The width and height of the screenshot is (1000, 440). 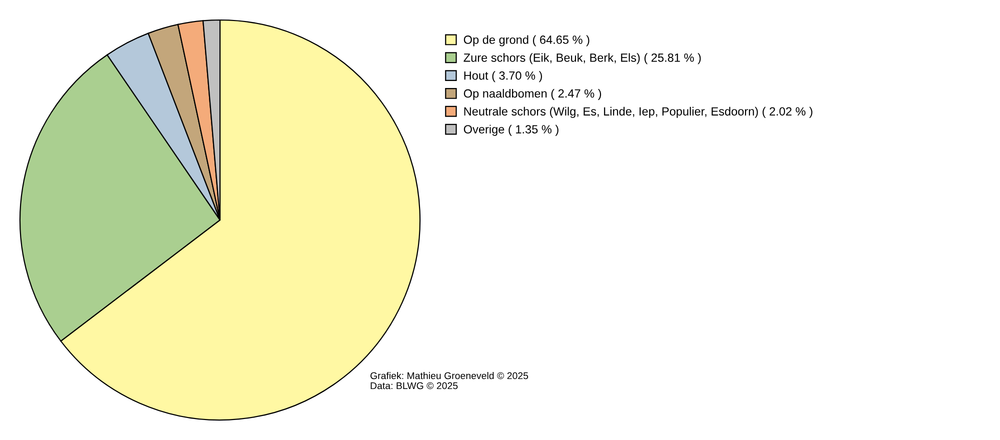 What do you see at coordinates (449, 376) in the screenshot?
I see `text: Grafiek: Mathieu Groeneveld © 2025` at bounding box center [449, 376].